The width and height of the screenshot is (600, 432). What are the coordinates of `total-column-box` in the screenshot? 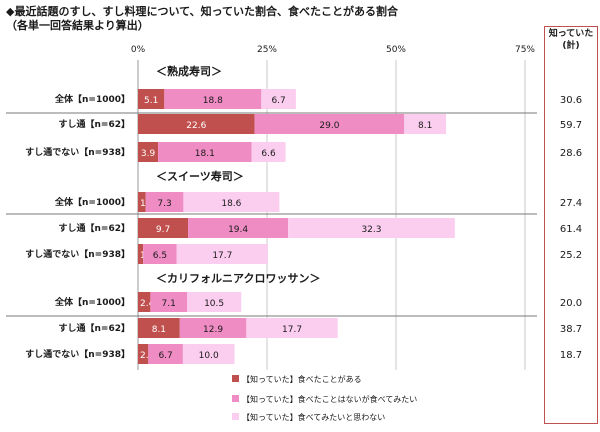 It's located at (571, 225).